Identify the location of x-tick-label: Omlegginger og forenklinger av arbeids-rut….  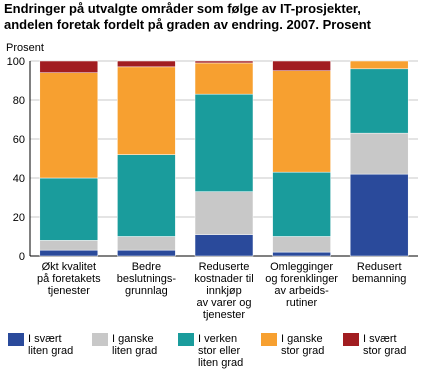
(301, 285).